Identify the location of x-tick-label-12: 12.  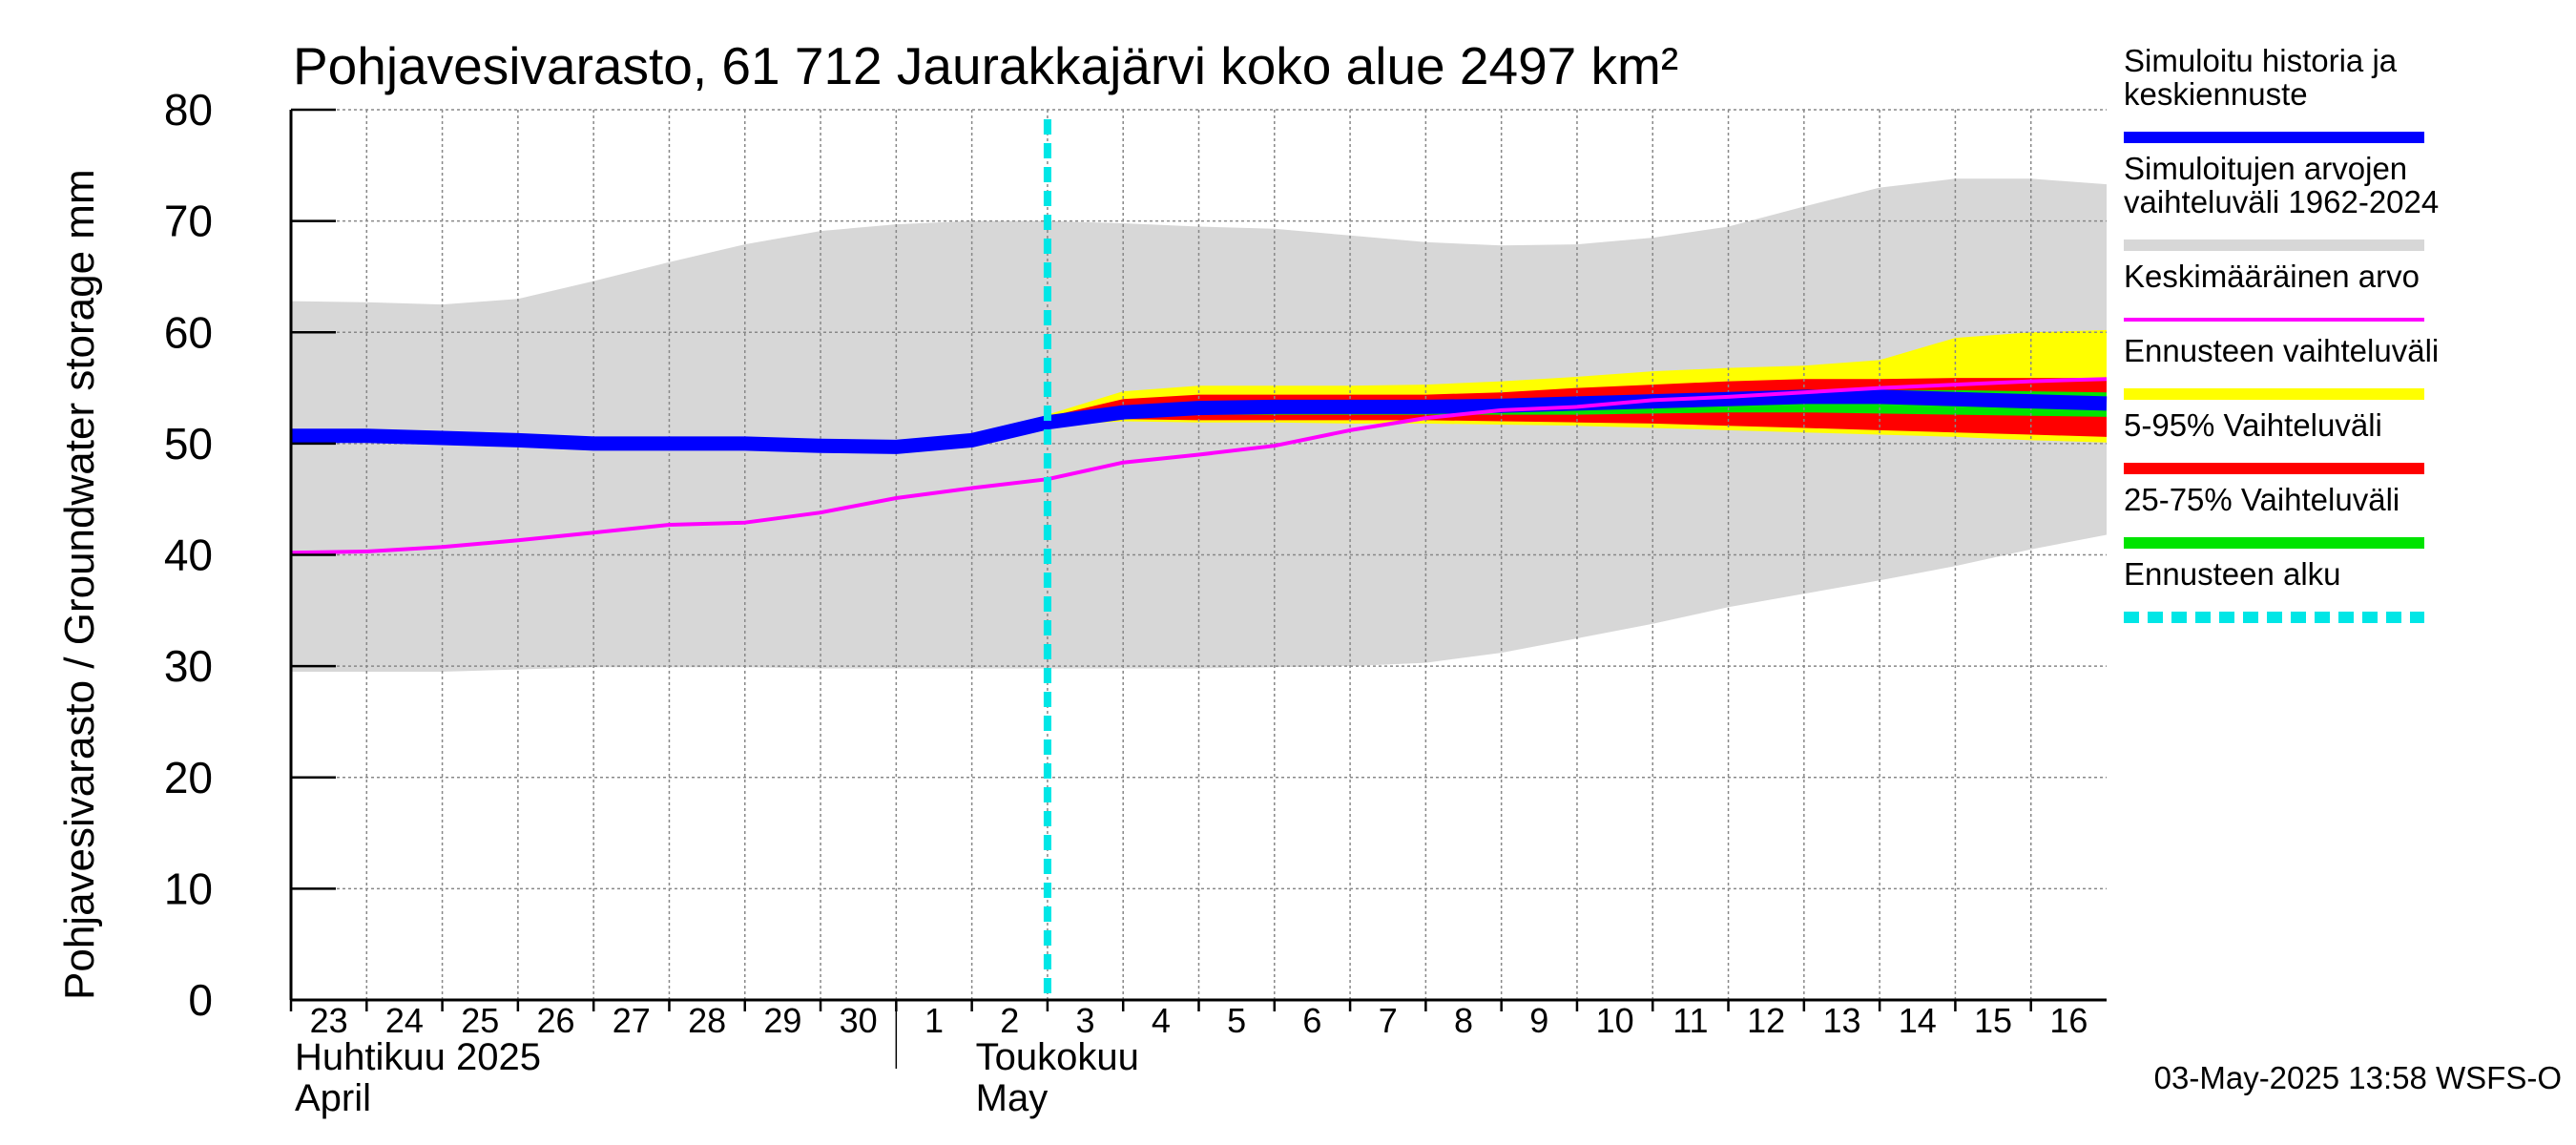
(1766, 1021).